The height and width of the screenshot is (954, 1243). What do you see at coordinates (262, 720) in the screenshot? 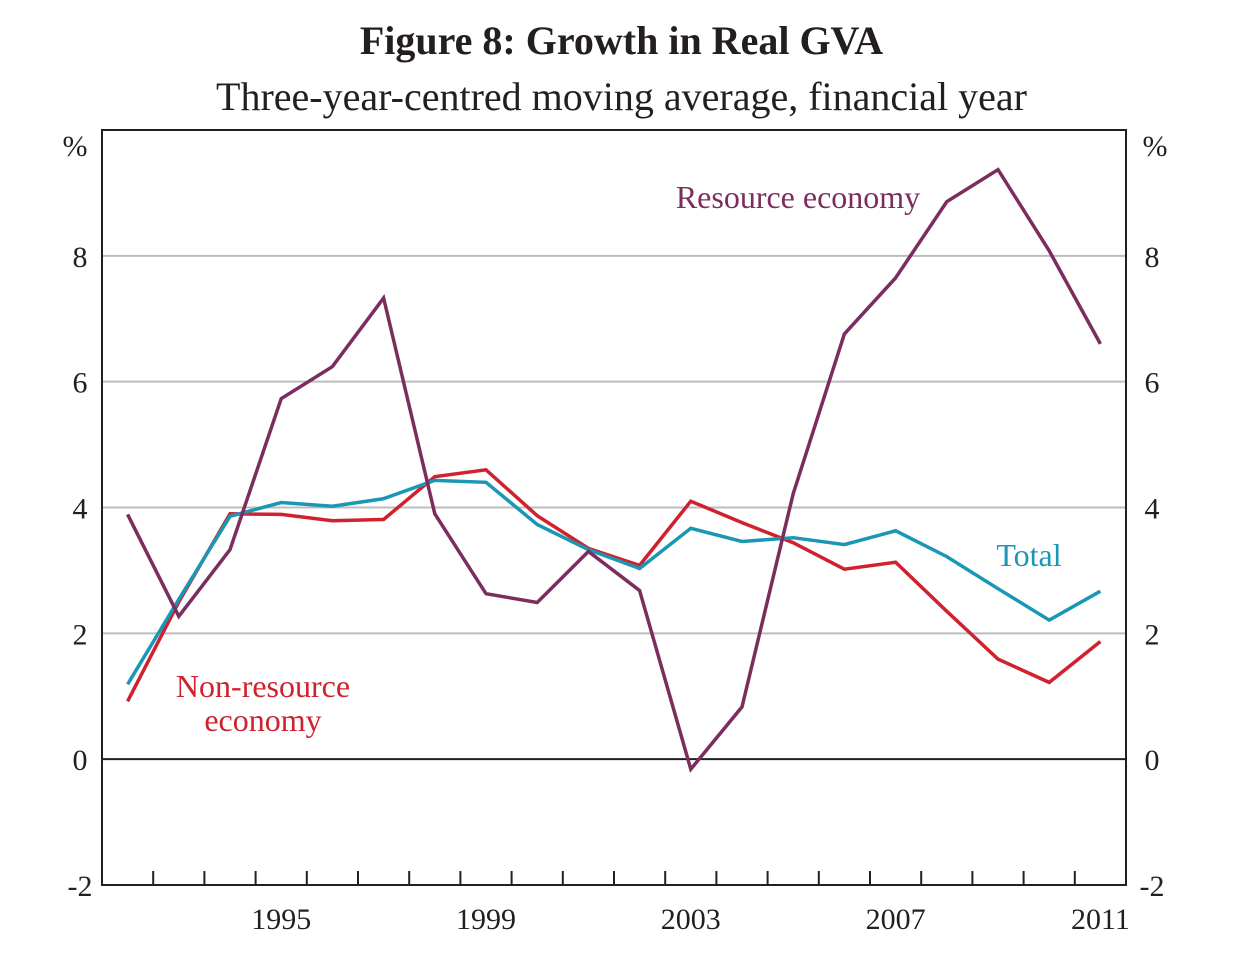
I see `annotation-non-resource-line2: economy` at bounding box center [262, 720].